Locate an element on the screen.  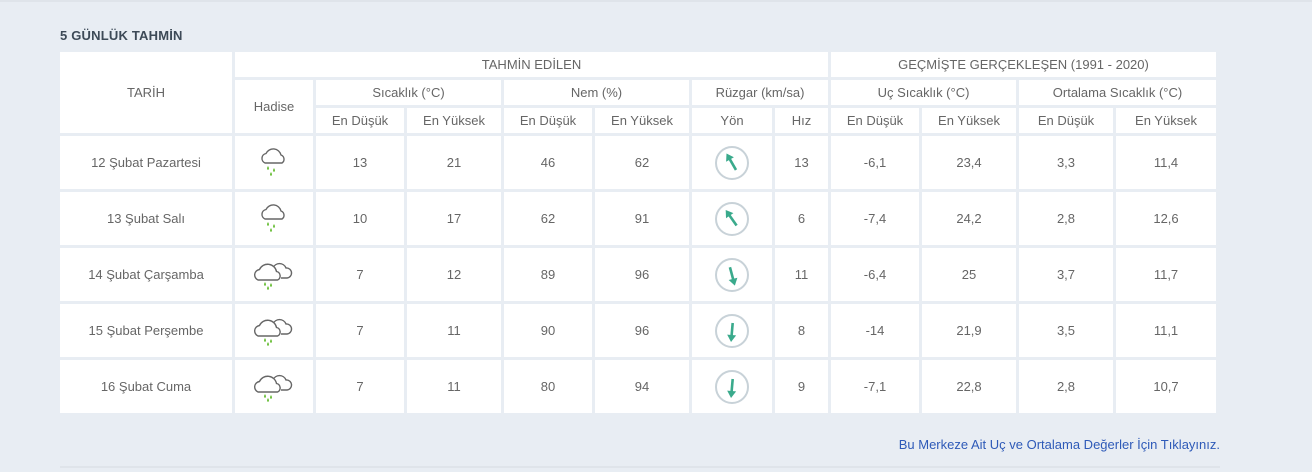
avg-max: 11,4 is located at coordinates (1166, 162).